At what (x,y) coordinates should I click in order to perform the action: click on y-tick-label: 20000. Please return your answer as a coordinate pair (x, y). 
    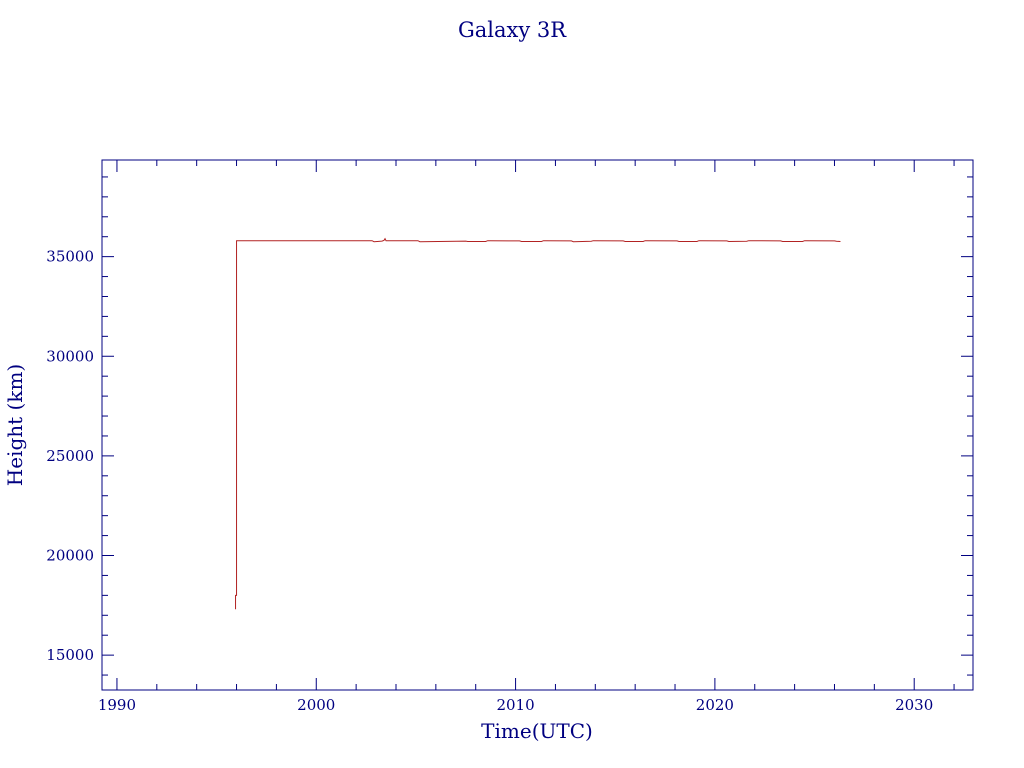
    Looking at the image, I should click on (70, 556).